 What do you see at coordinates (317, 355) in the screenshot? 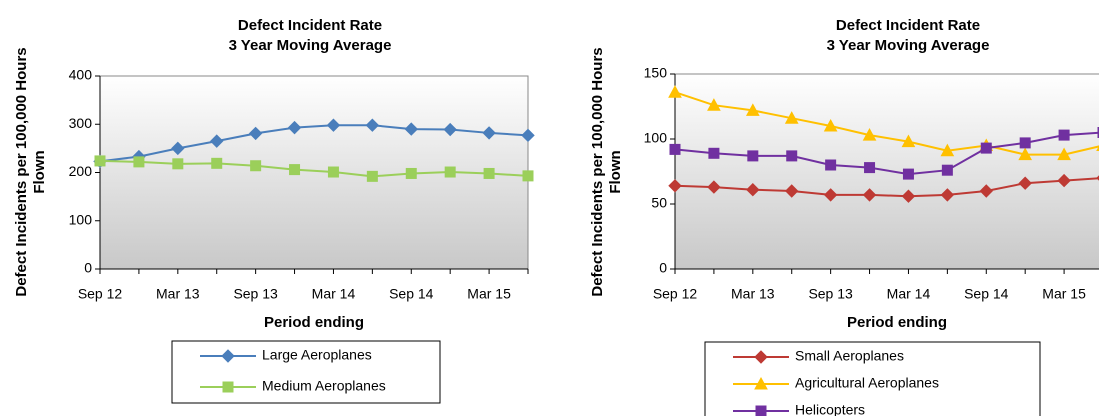
I see `legend-label: Large Aeroplanes` at bounding box center [317, 355].